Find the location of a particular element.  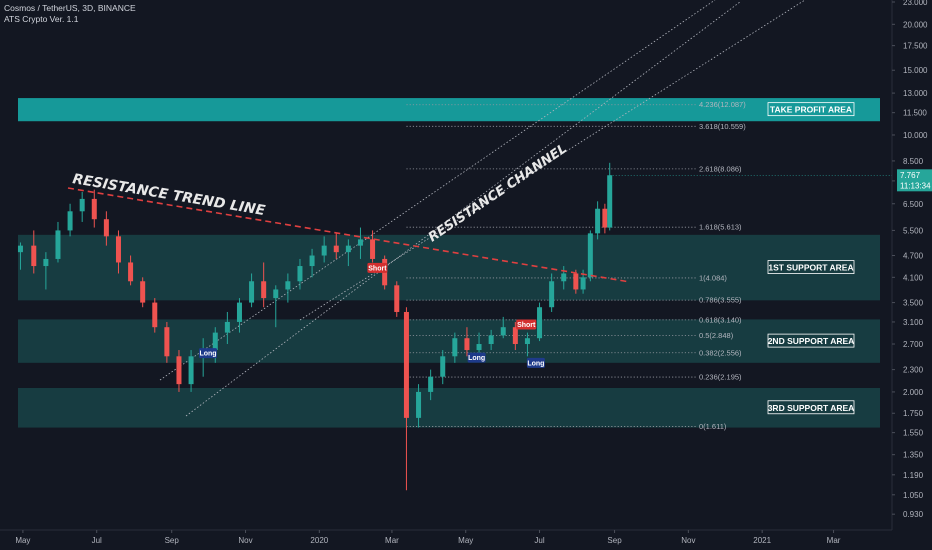

fib-label: 3.618(10.559) is located at coordinates (722, 126).